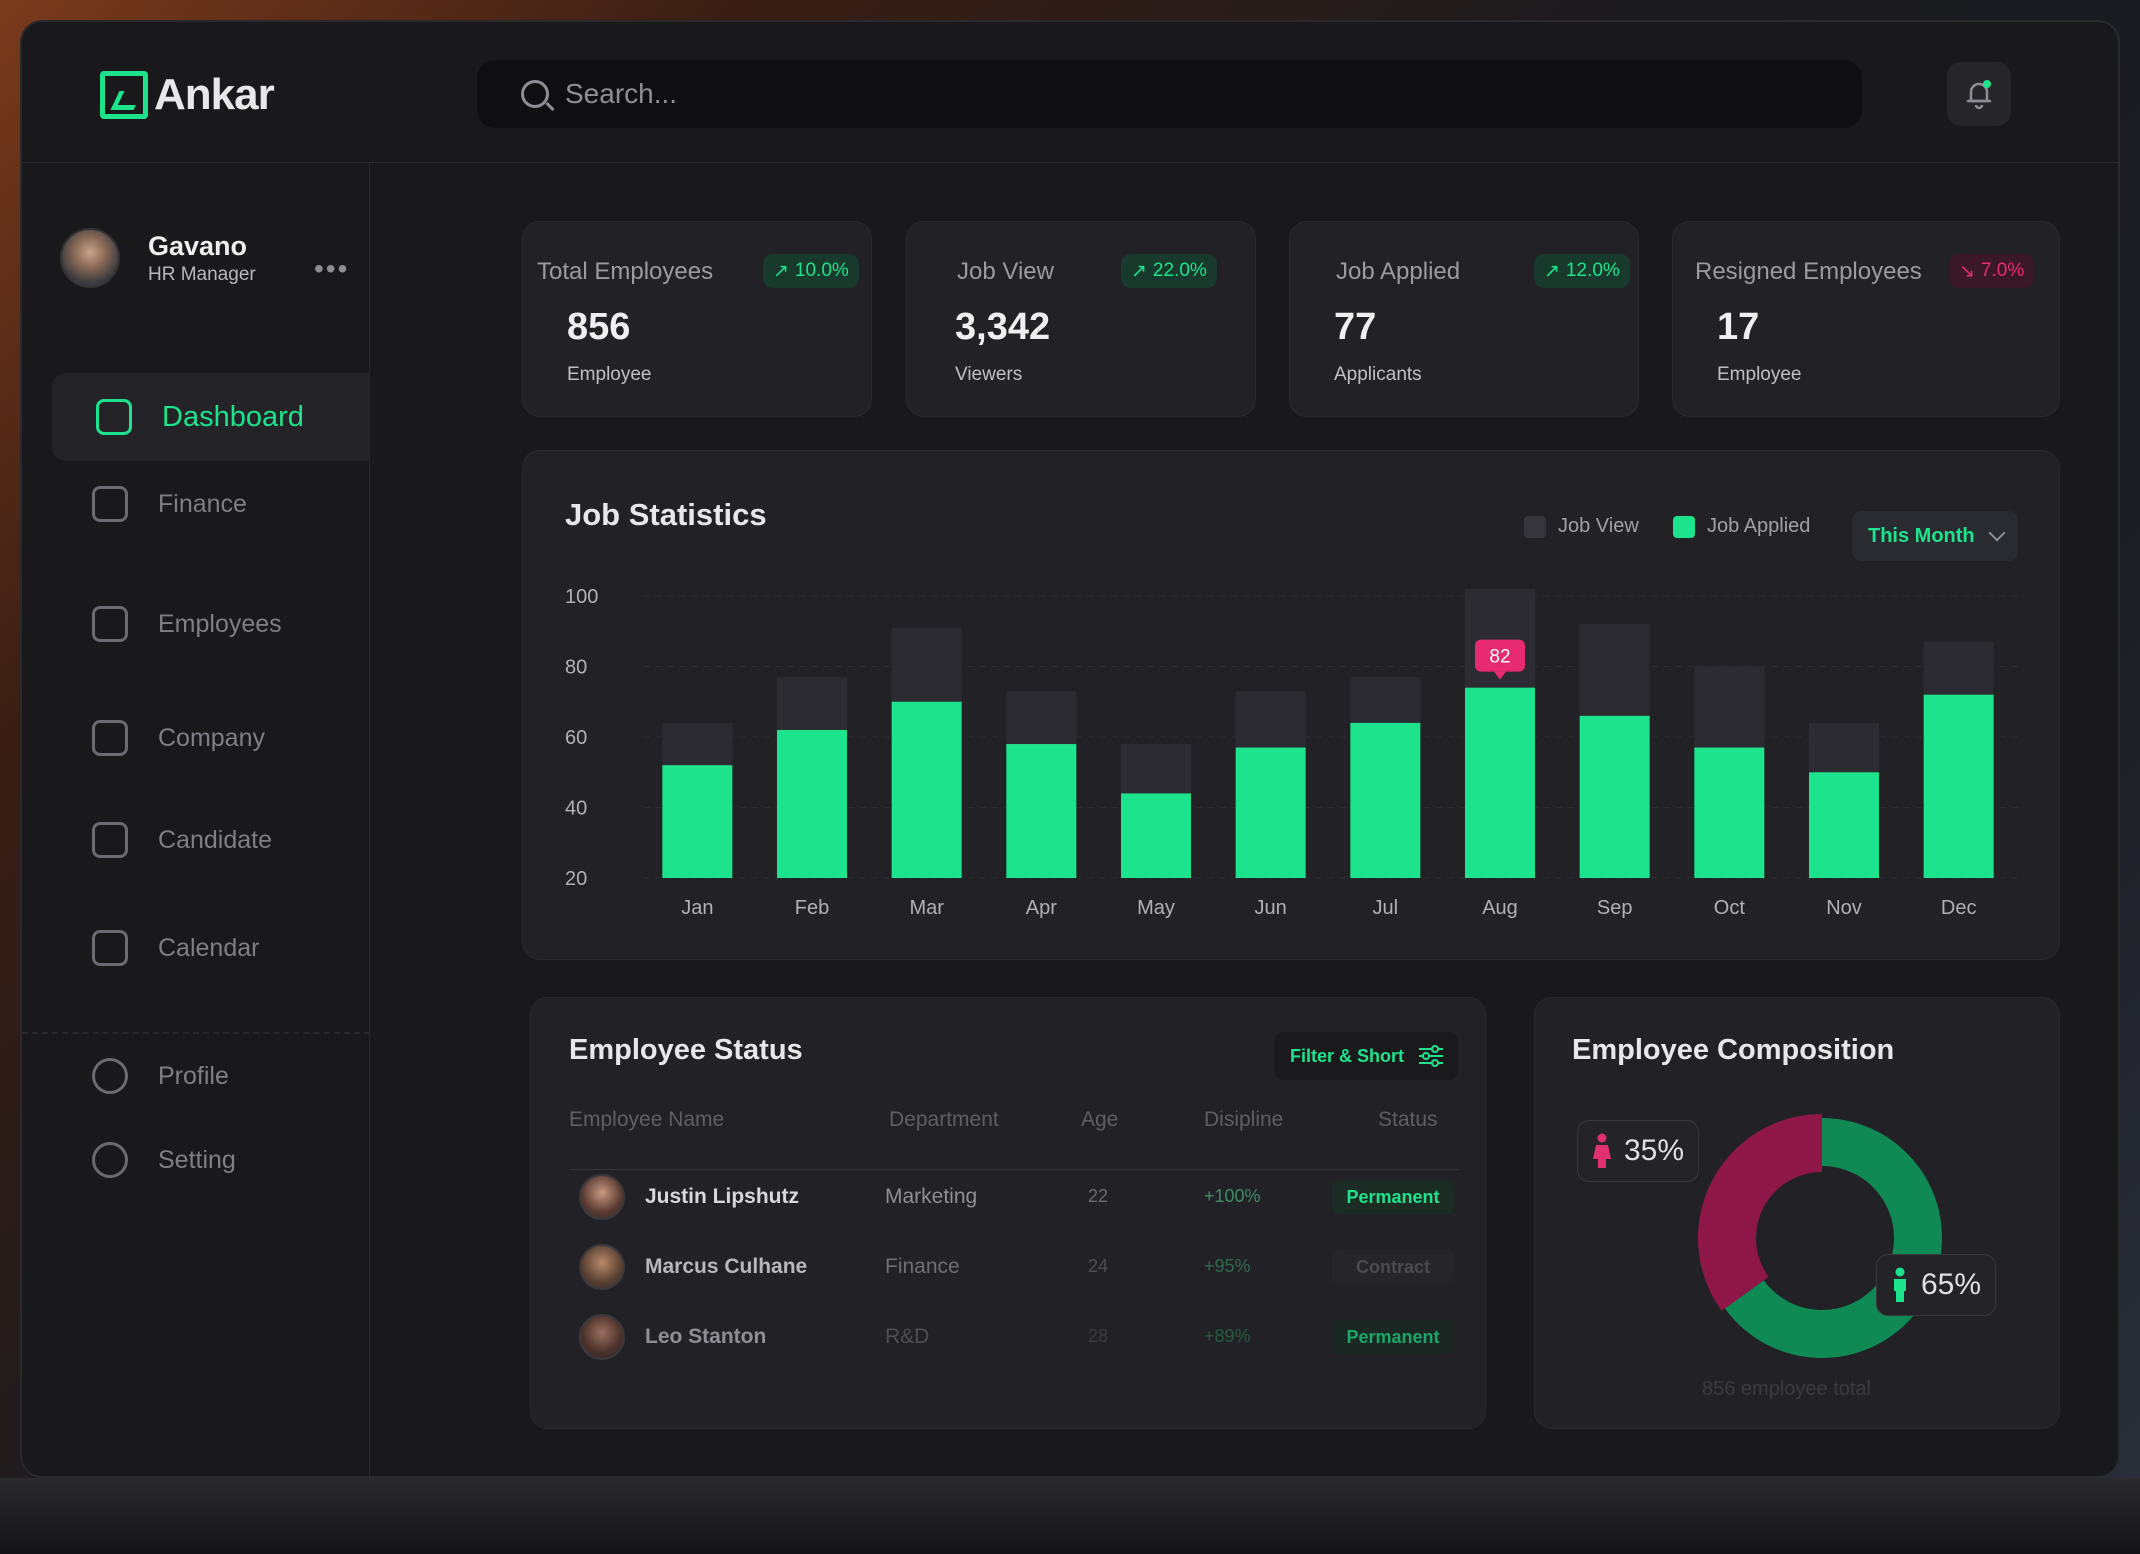 Image resolution: width=2140 pixels, height=1554 pixels. What do you see at coordinates (211, 737) in the screenshot?
I see `sidebar-item-label: Company` at bounding box center [211, 737].